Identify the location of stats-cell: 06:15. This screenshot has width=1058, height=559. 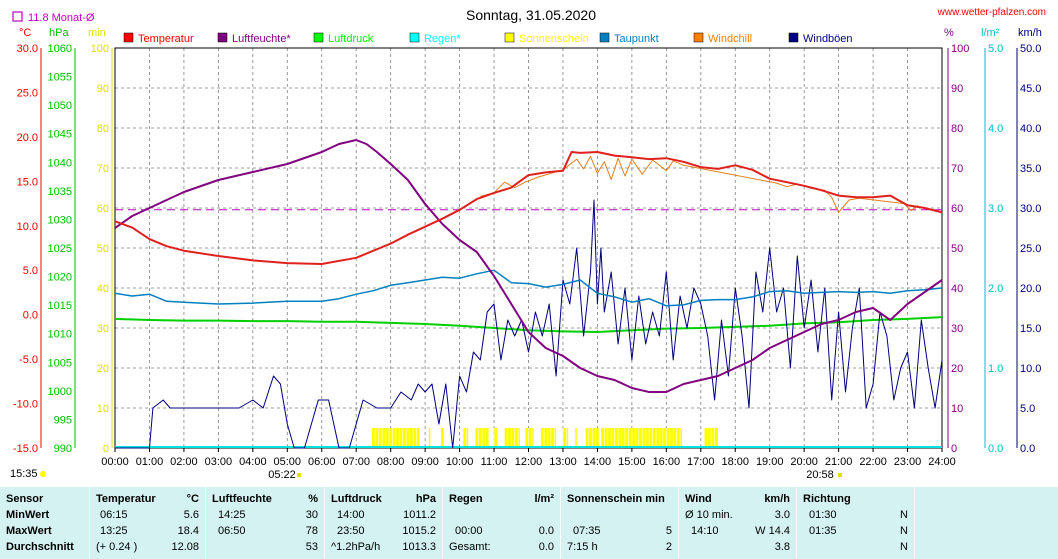
(114, 515).